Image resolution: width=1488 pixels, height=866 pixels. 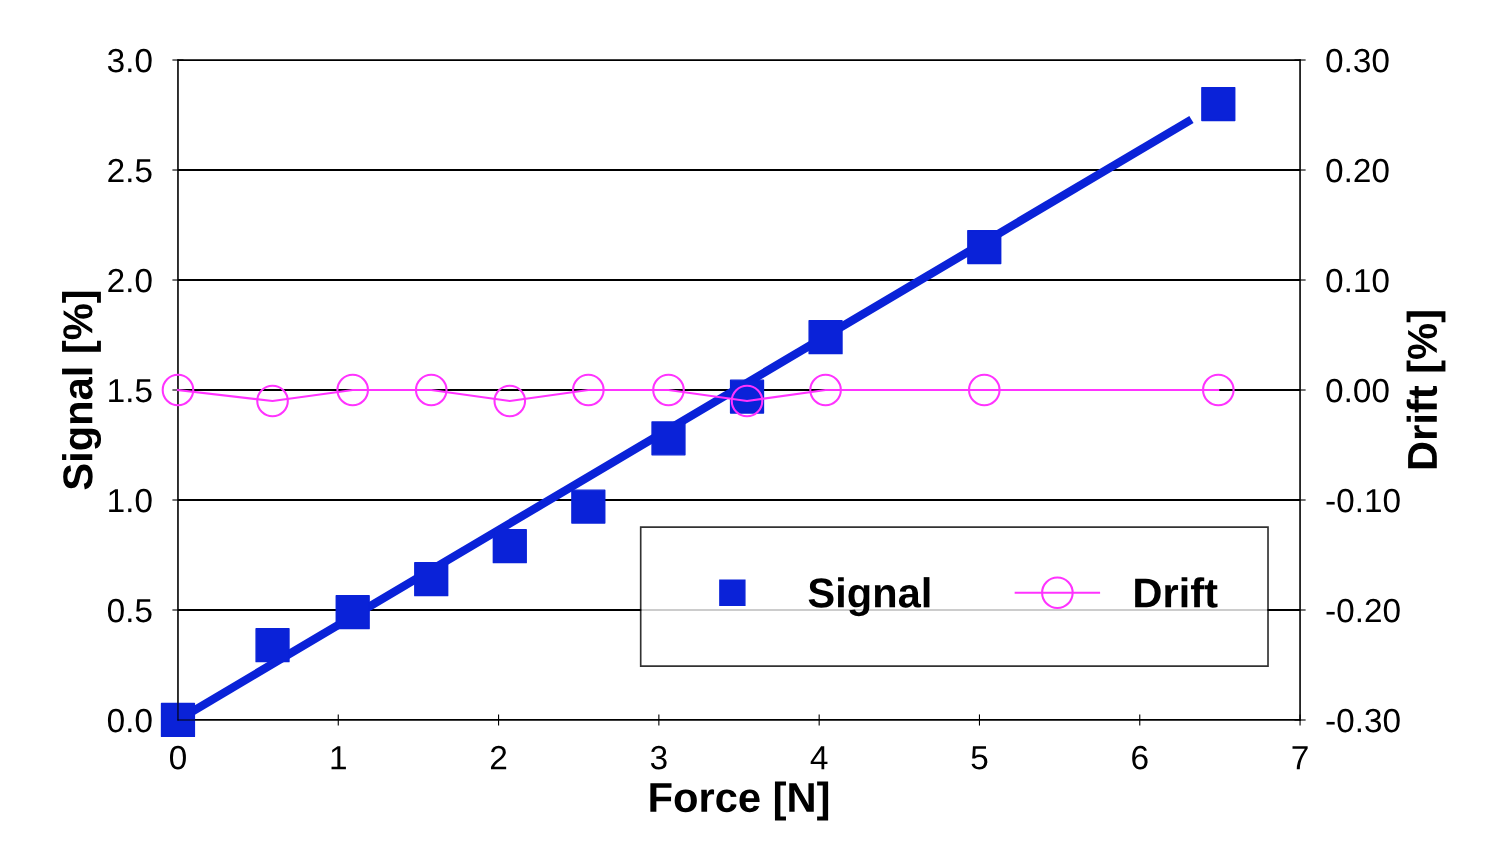 I want to click on x-tick-label: 6, so click(x=1140, y=757).